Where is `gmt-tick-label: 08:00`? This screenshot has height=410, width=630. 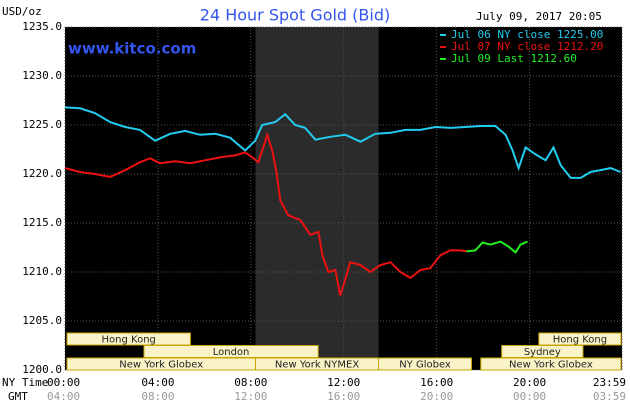
gmt-tick-label: 08:00 is located at coordinates (157, 396).